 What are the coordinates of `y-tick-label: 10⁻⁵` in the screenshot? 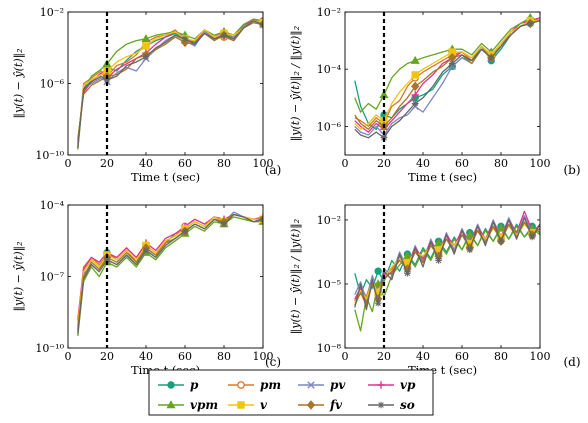 It's located at (329, 284).